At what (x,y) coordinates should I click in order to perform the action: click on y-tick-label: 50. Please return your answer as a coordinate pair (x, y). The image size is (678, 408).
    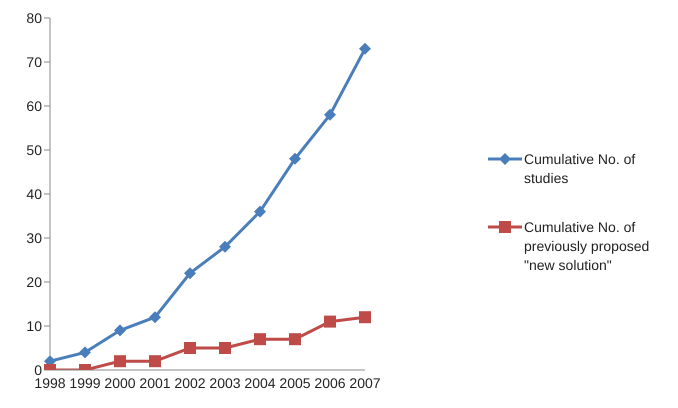
    Looking at the image, I should click on (34, 150).